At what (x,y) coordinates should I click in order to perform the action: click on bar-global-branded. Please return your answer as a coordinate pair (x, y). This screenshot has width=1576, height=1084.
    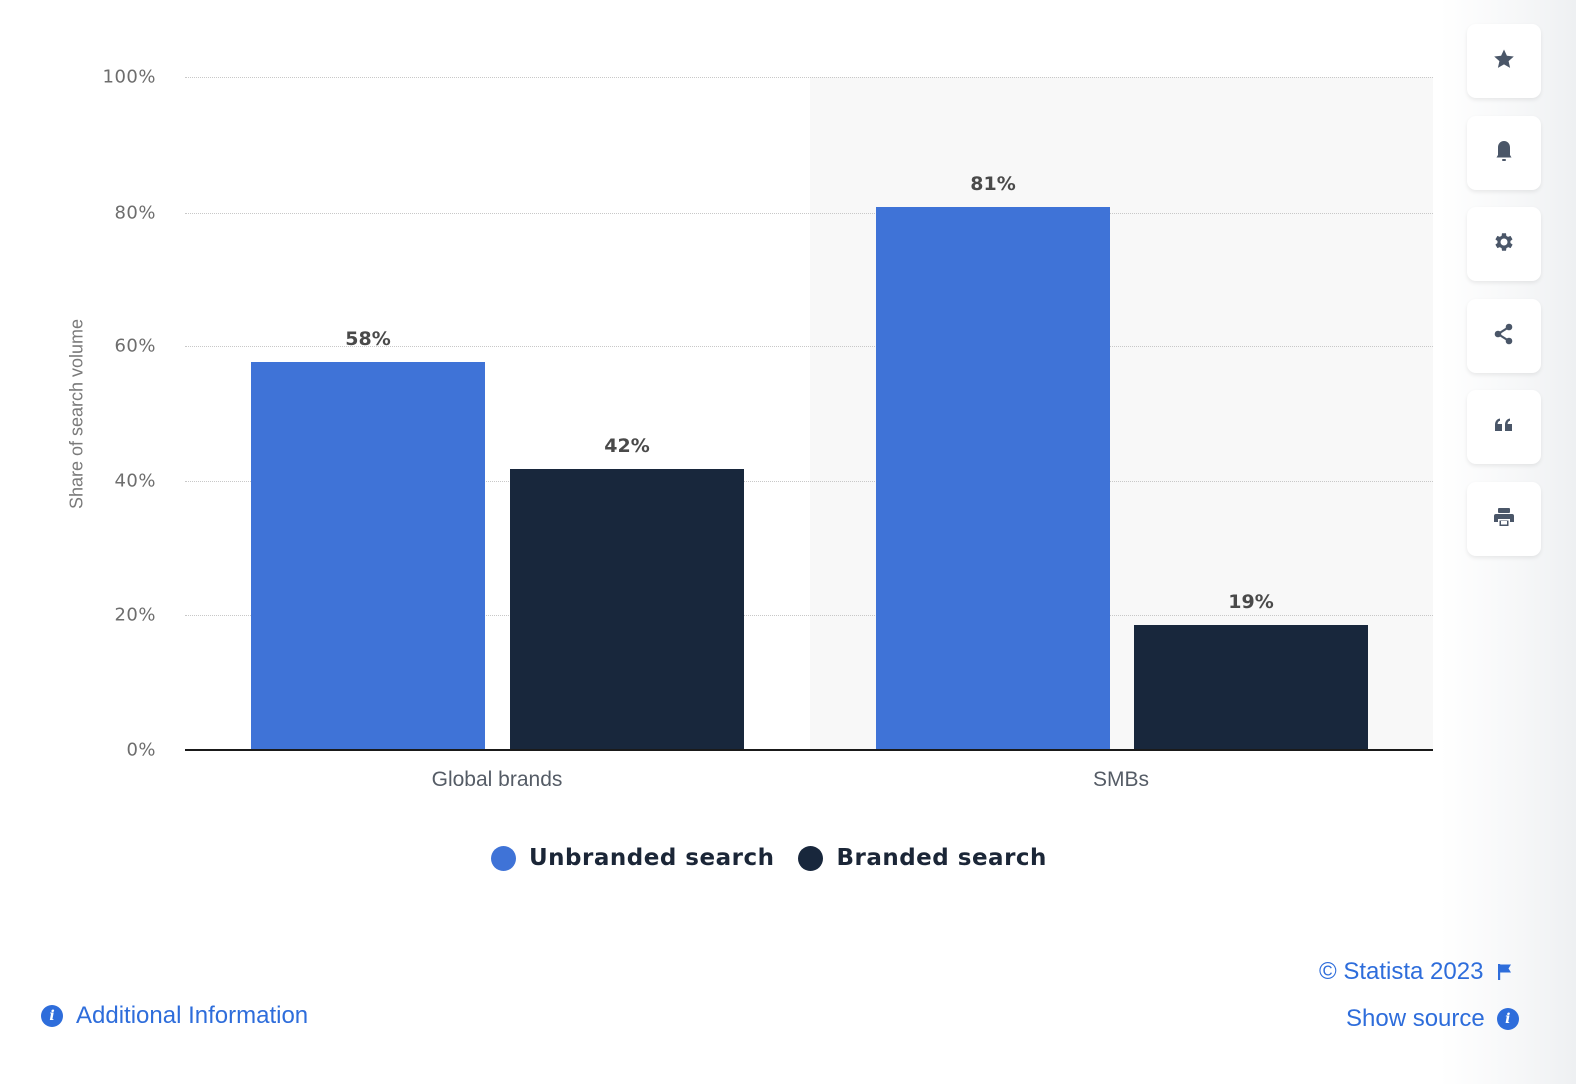
    Looking at the image, I should click on (627, 609).